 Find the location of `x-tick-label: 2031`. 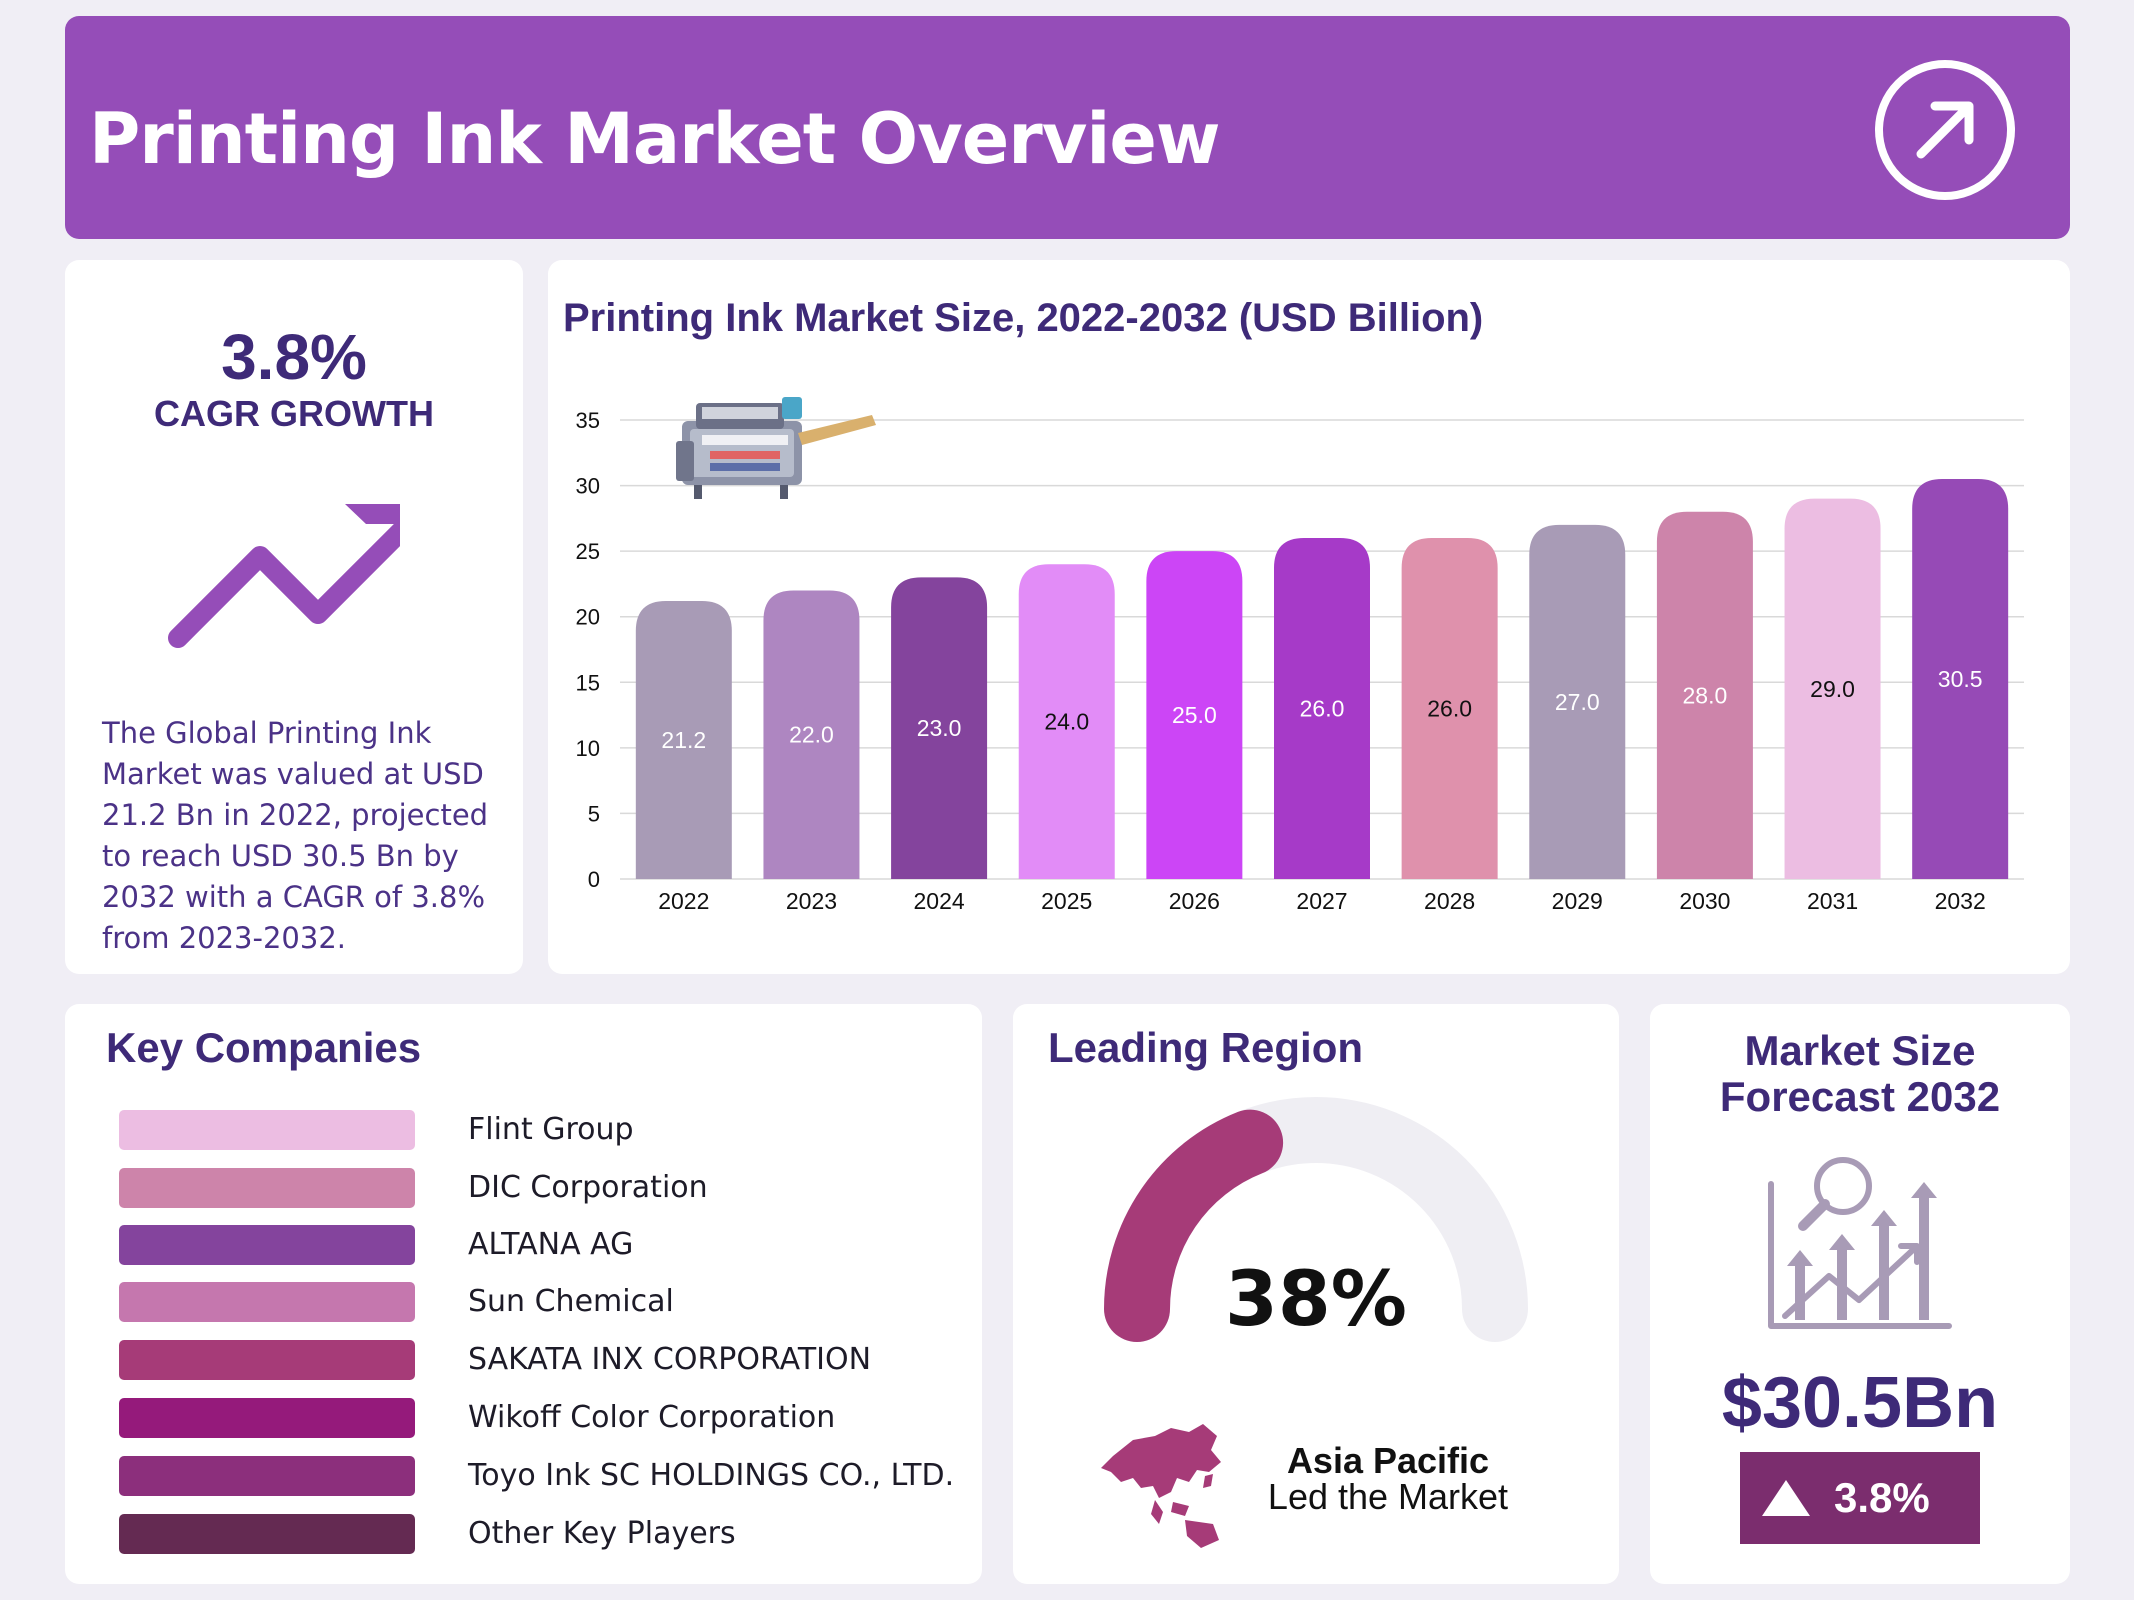

x-tick-label: 2031 is located at coordinates (1832, 901).